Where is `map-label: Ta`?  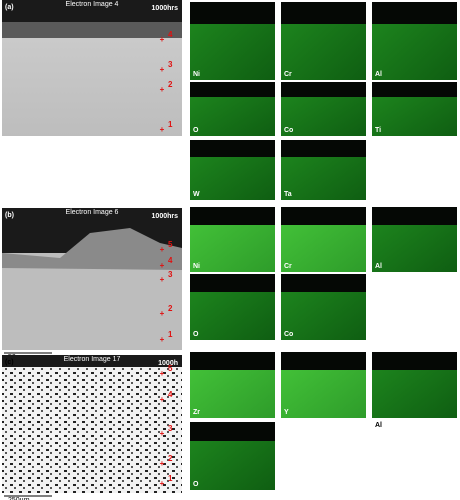
map-label: Ta is located at coordinates (288, 194).